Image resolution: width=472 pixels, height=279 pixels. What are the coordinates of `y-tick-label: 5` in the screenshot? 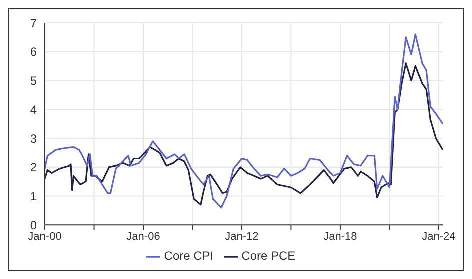 It's located at (34, 81).